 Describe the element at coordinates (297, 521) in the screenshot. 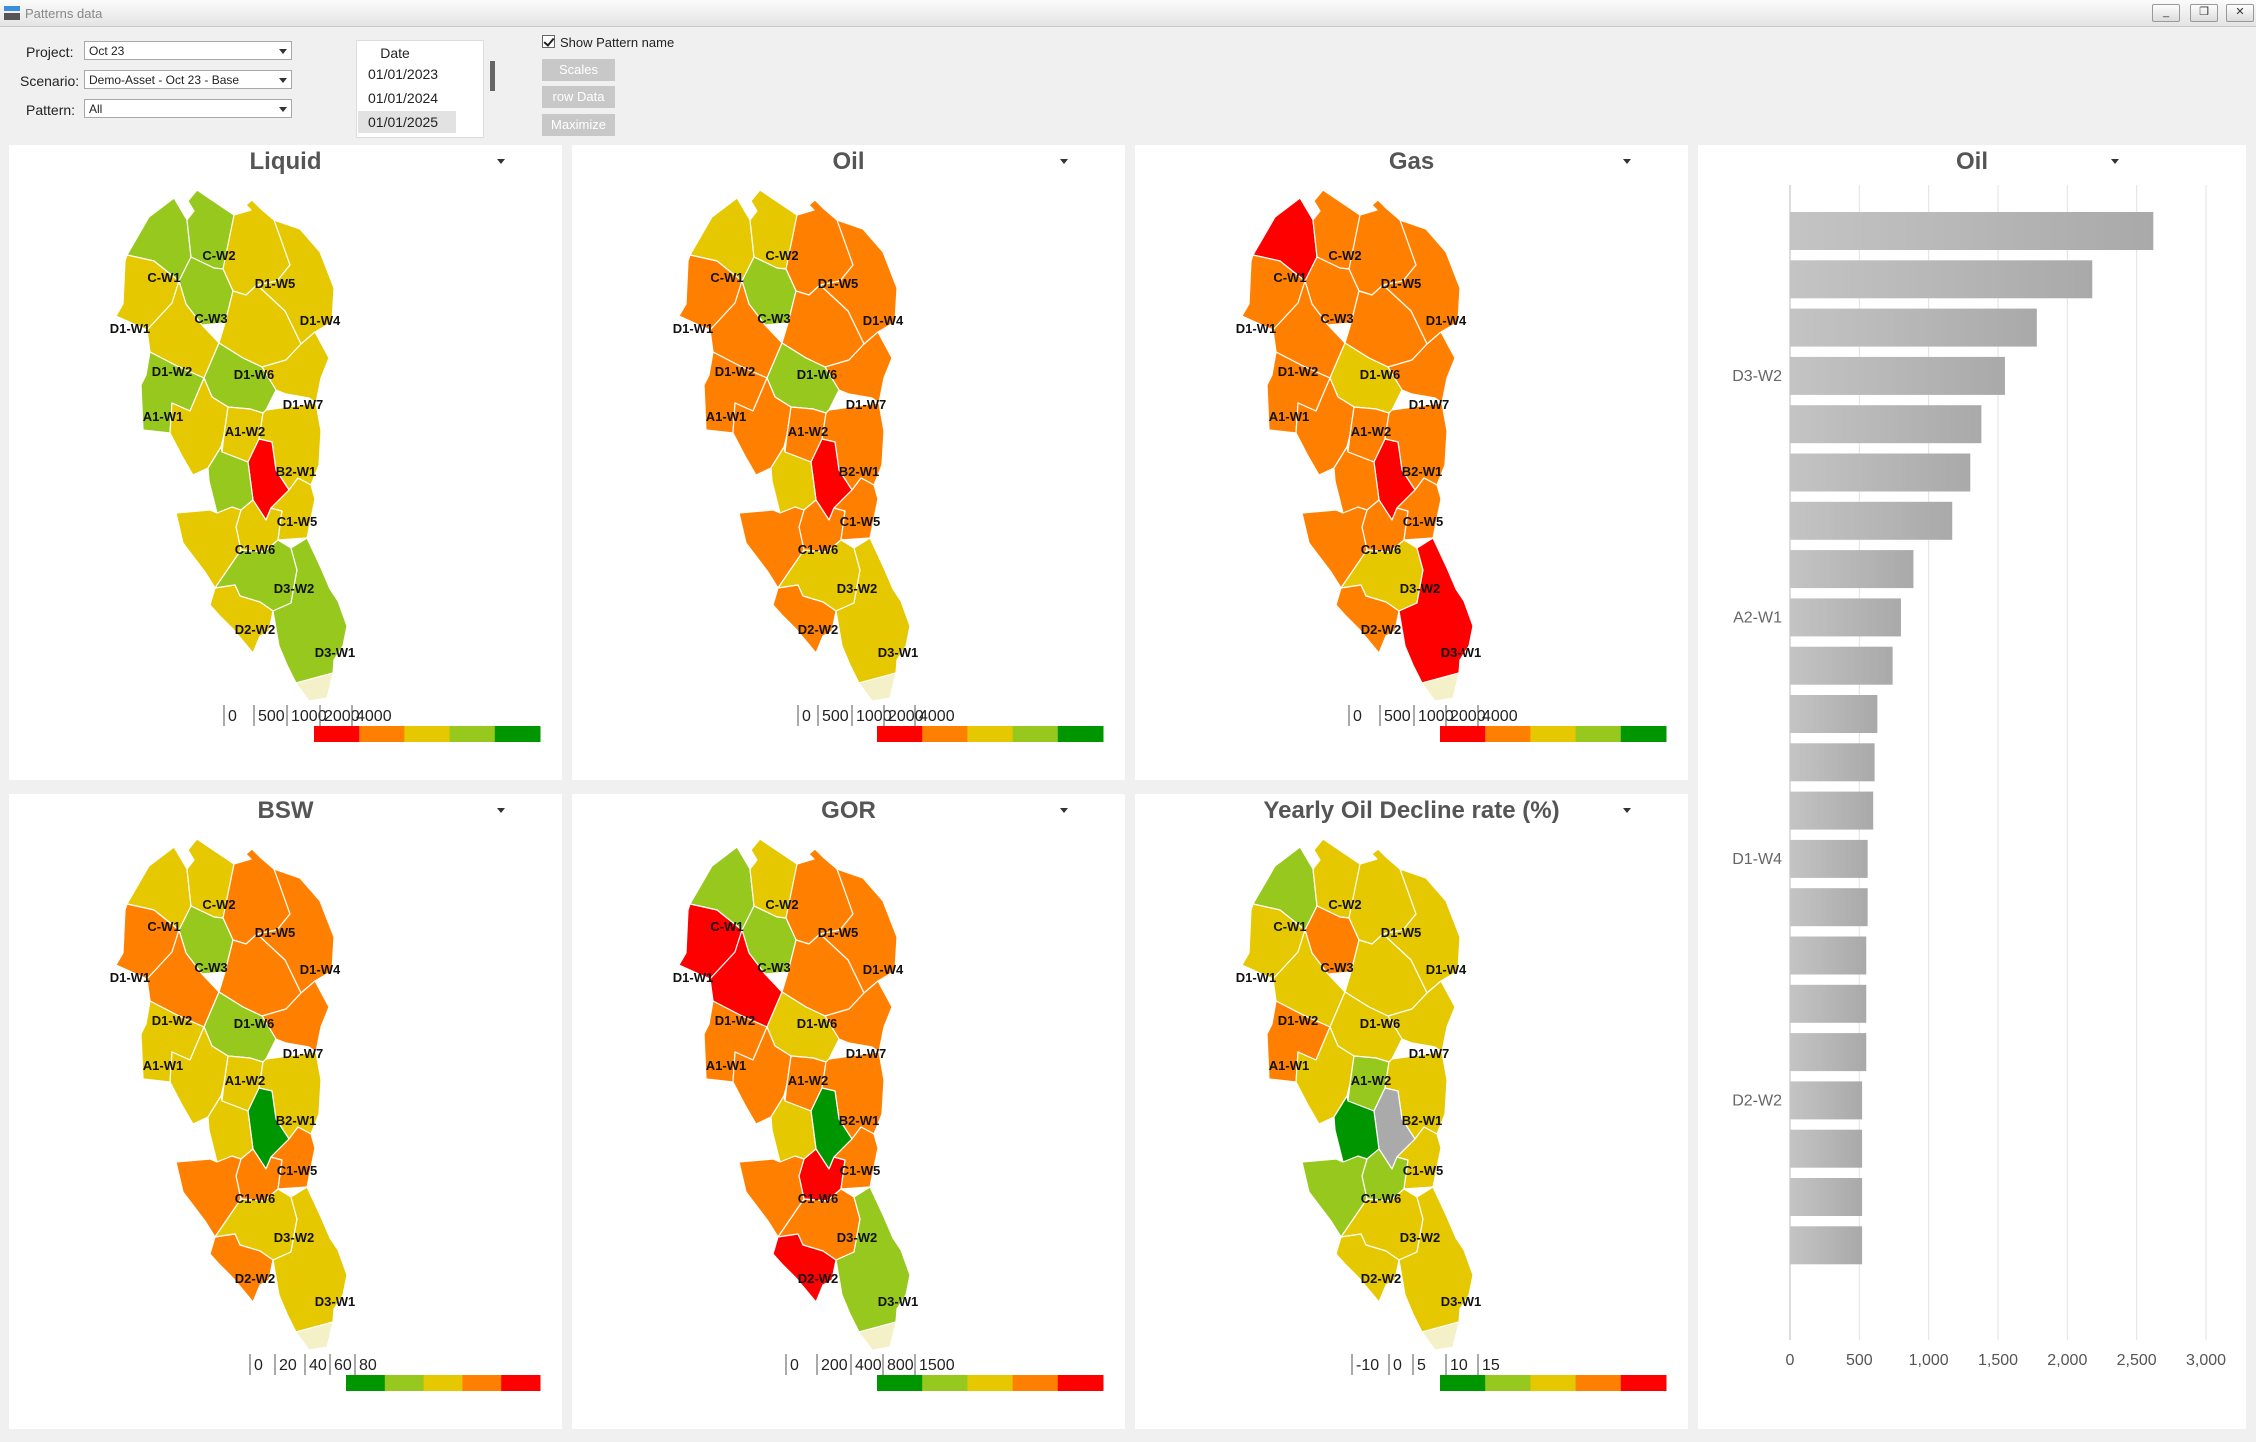

I see `pattern-label: C1-W5` at that location.